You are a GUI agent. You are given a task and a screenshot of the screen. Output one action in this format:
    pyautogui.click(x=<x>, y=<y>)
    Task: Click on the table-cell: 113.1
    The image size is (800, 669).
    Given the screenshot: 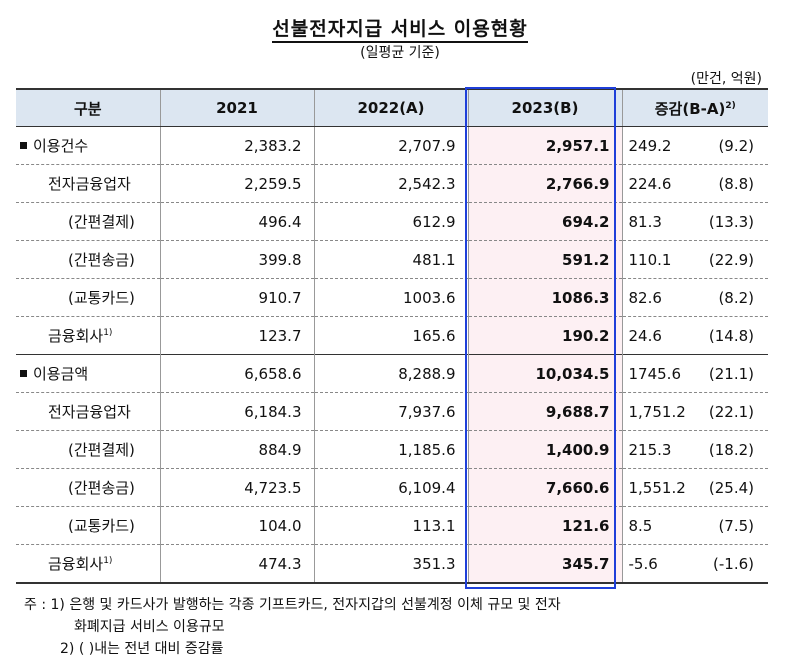 What is the action you would take?
    pyautogui.click(x=391, y=525)
    